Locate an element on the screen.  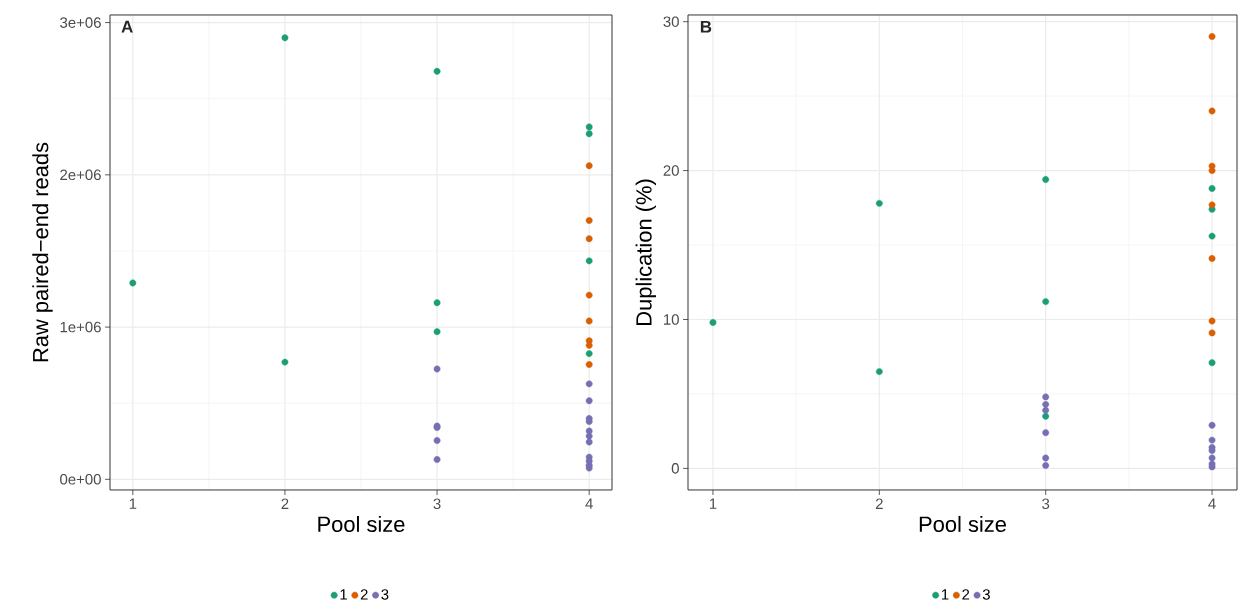
y-tick-label: 30 is located at coordinates (671, 21).